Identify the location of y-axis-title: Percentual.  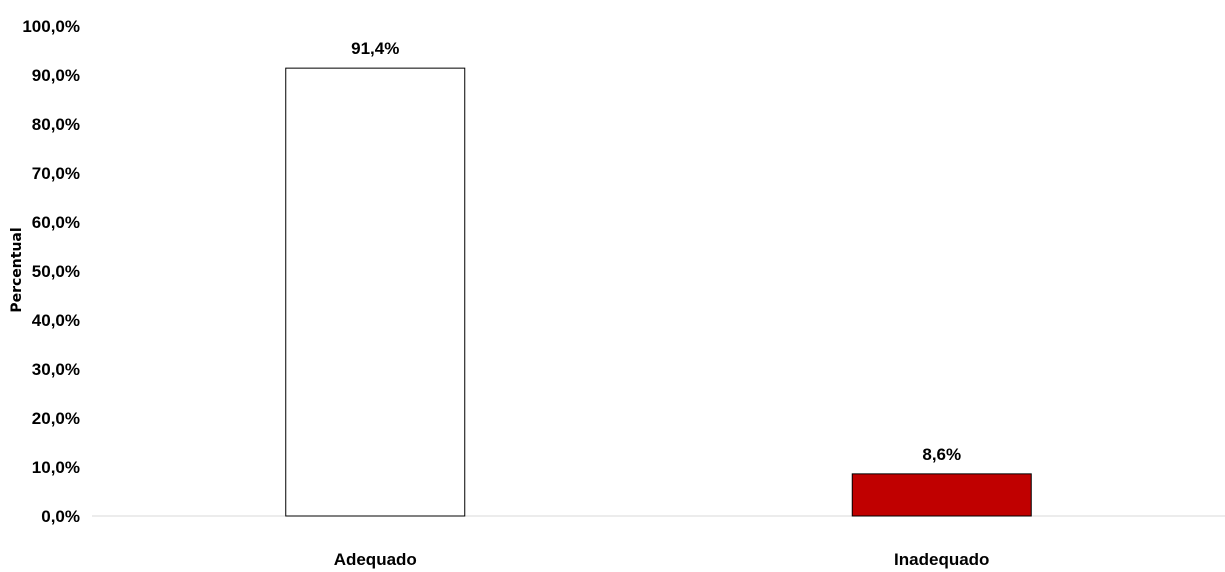
(17, 269).